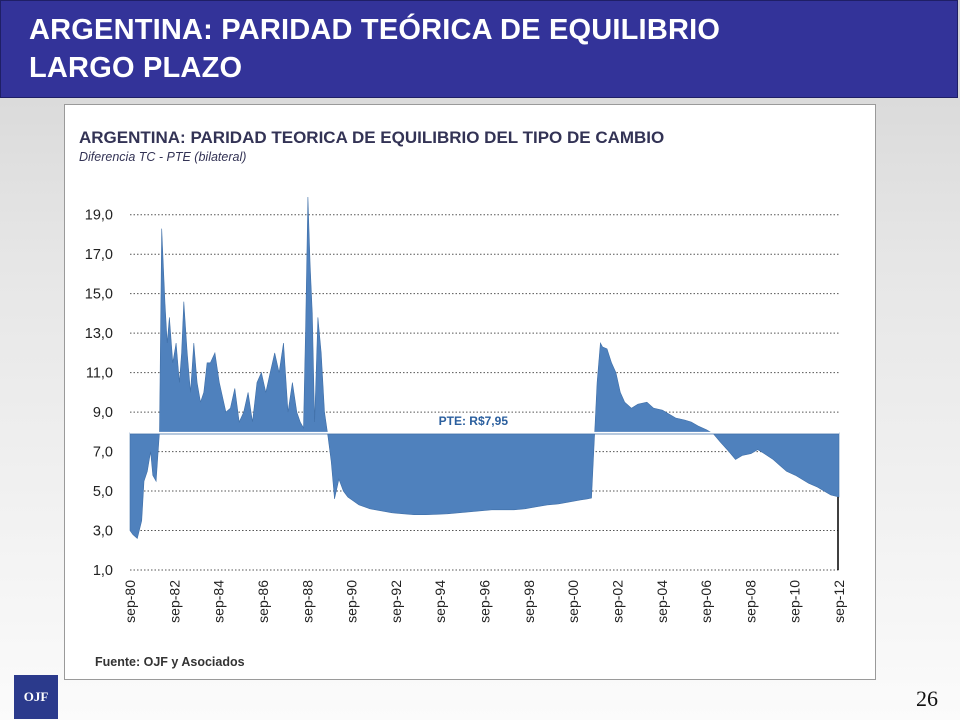  I want to click on x-tick-label: sep-90, so click(352, 601).